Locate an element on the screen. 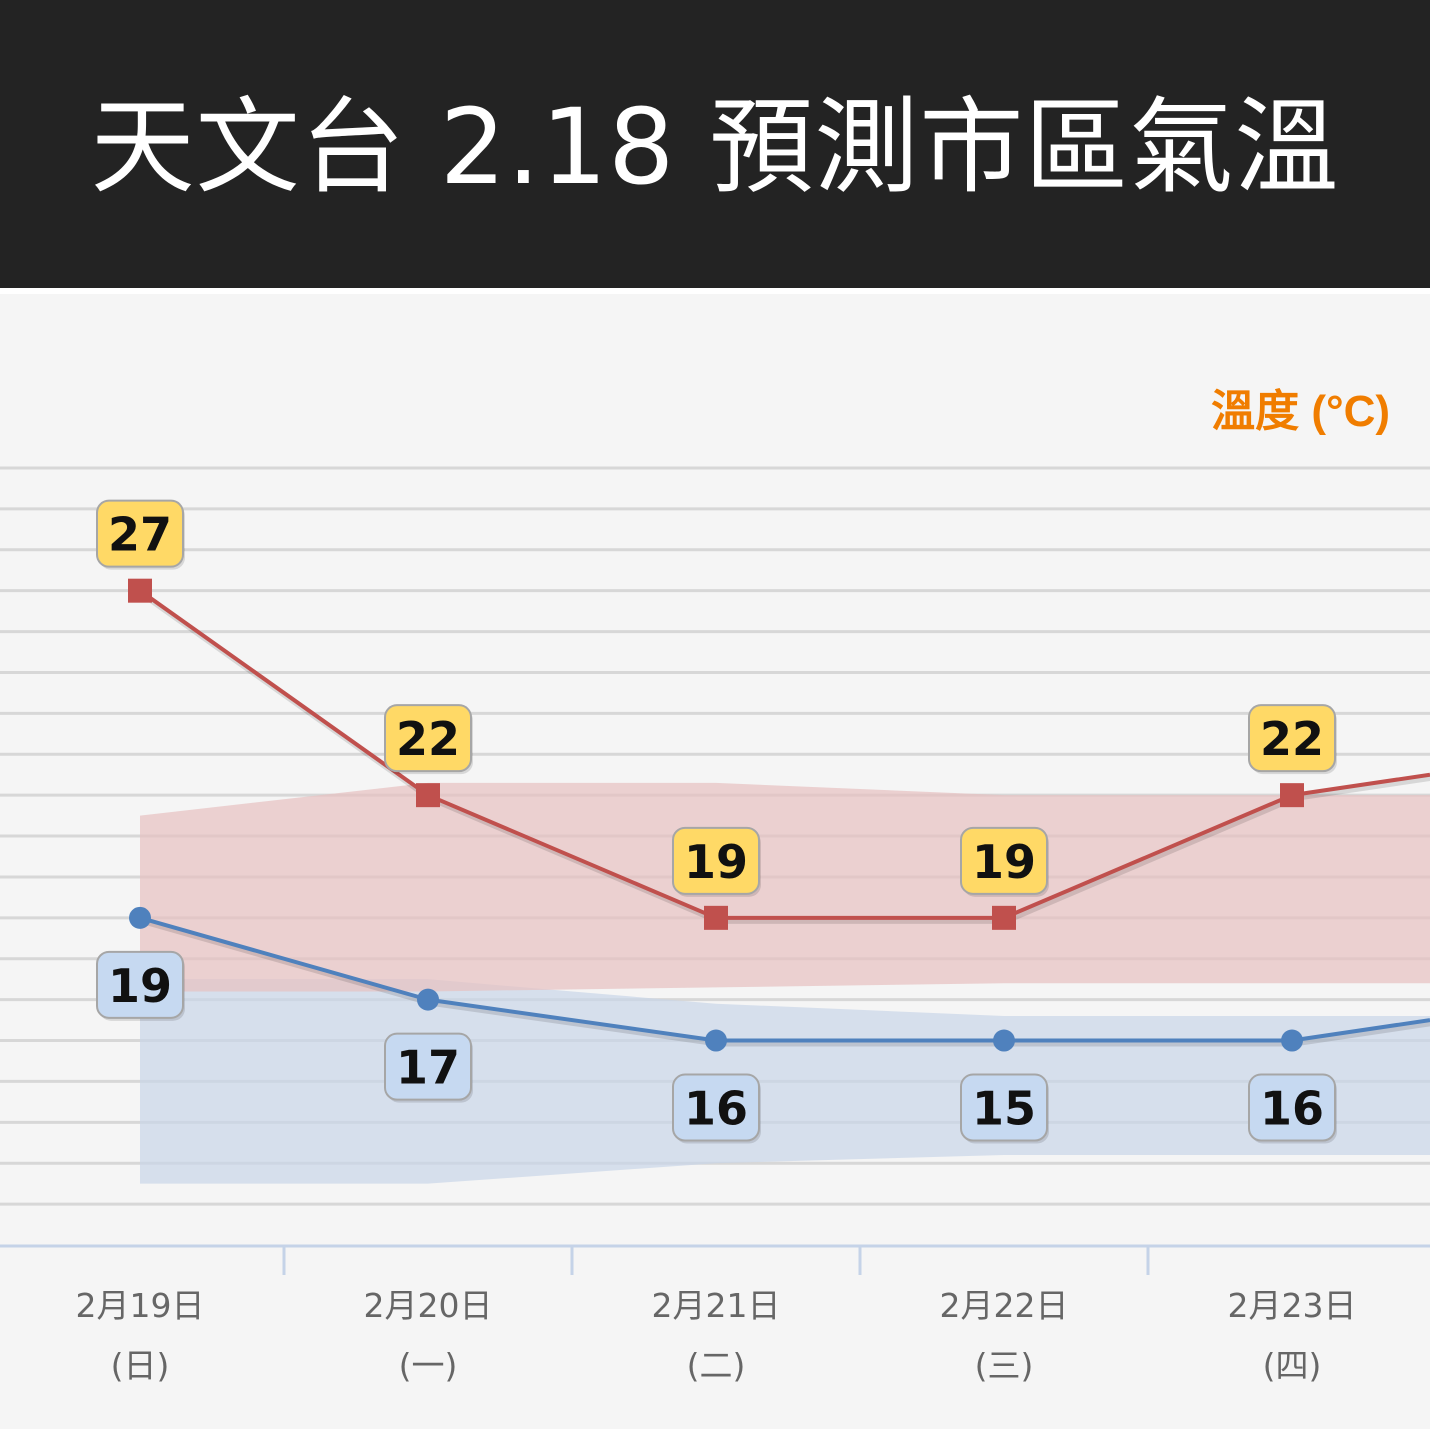  min-temp-label: 15 is located at coordinates (1004, 1108).